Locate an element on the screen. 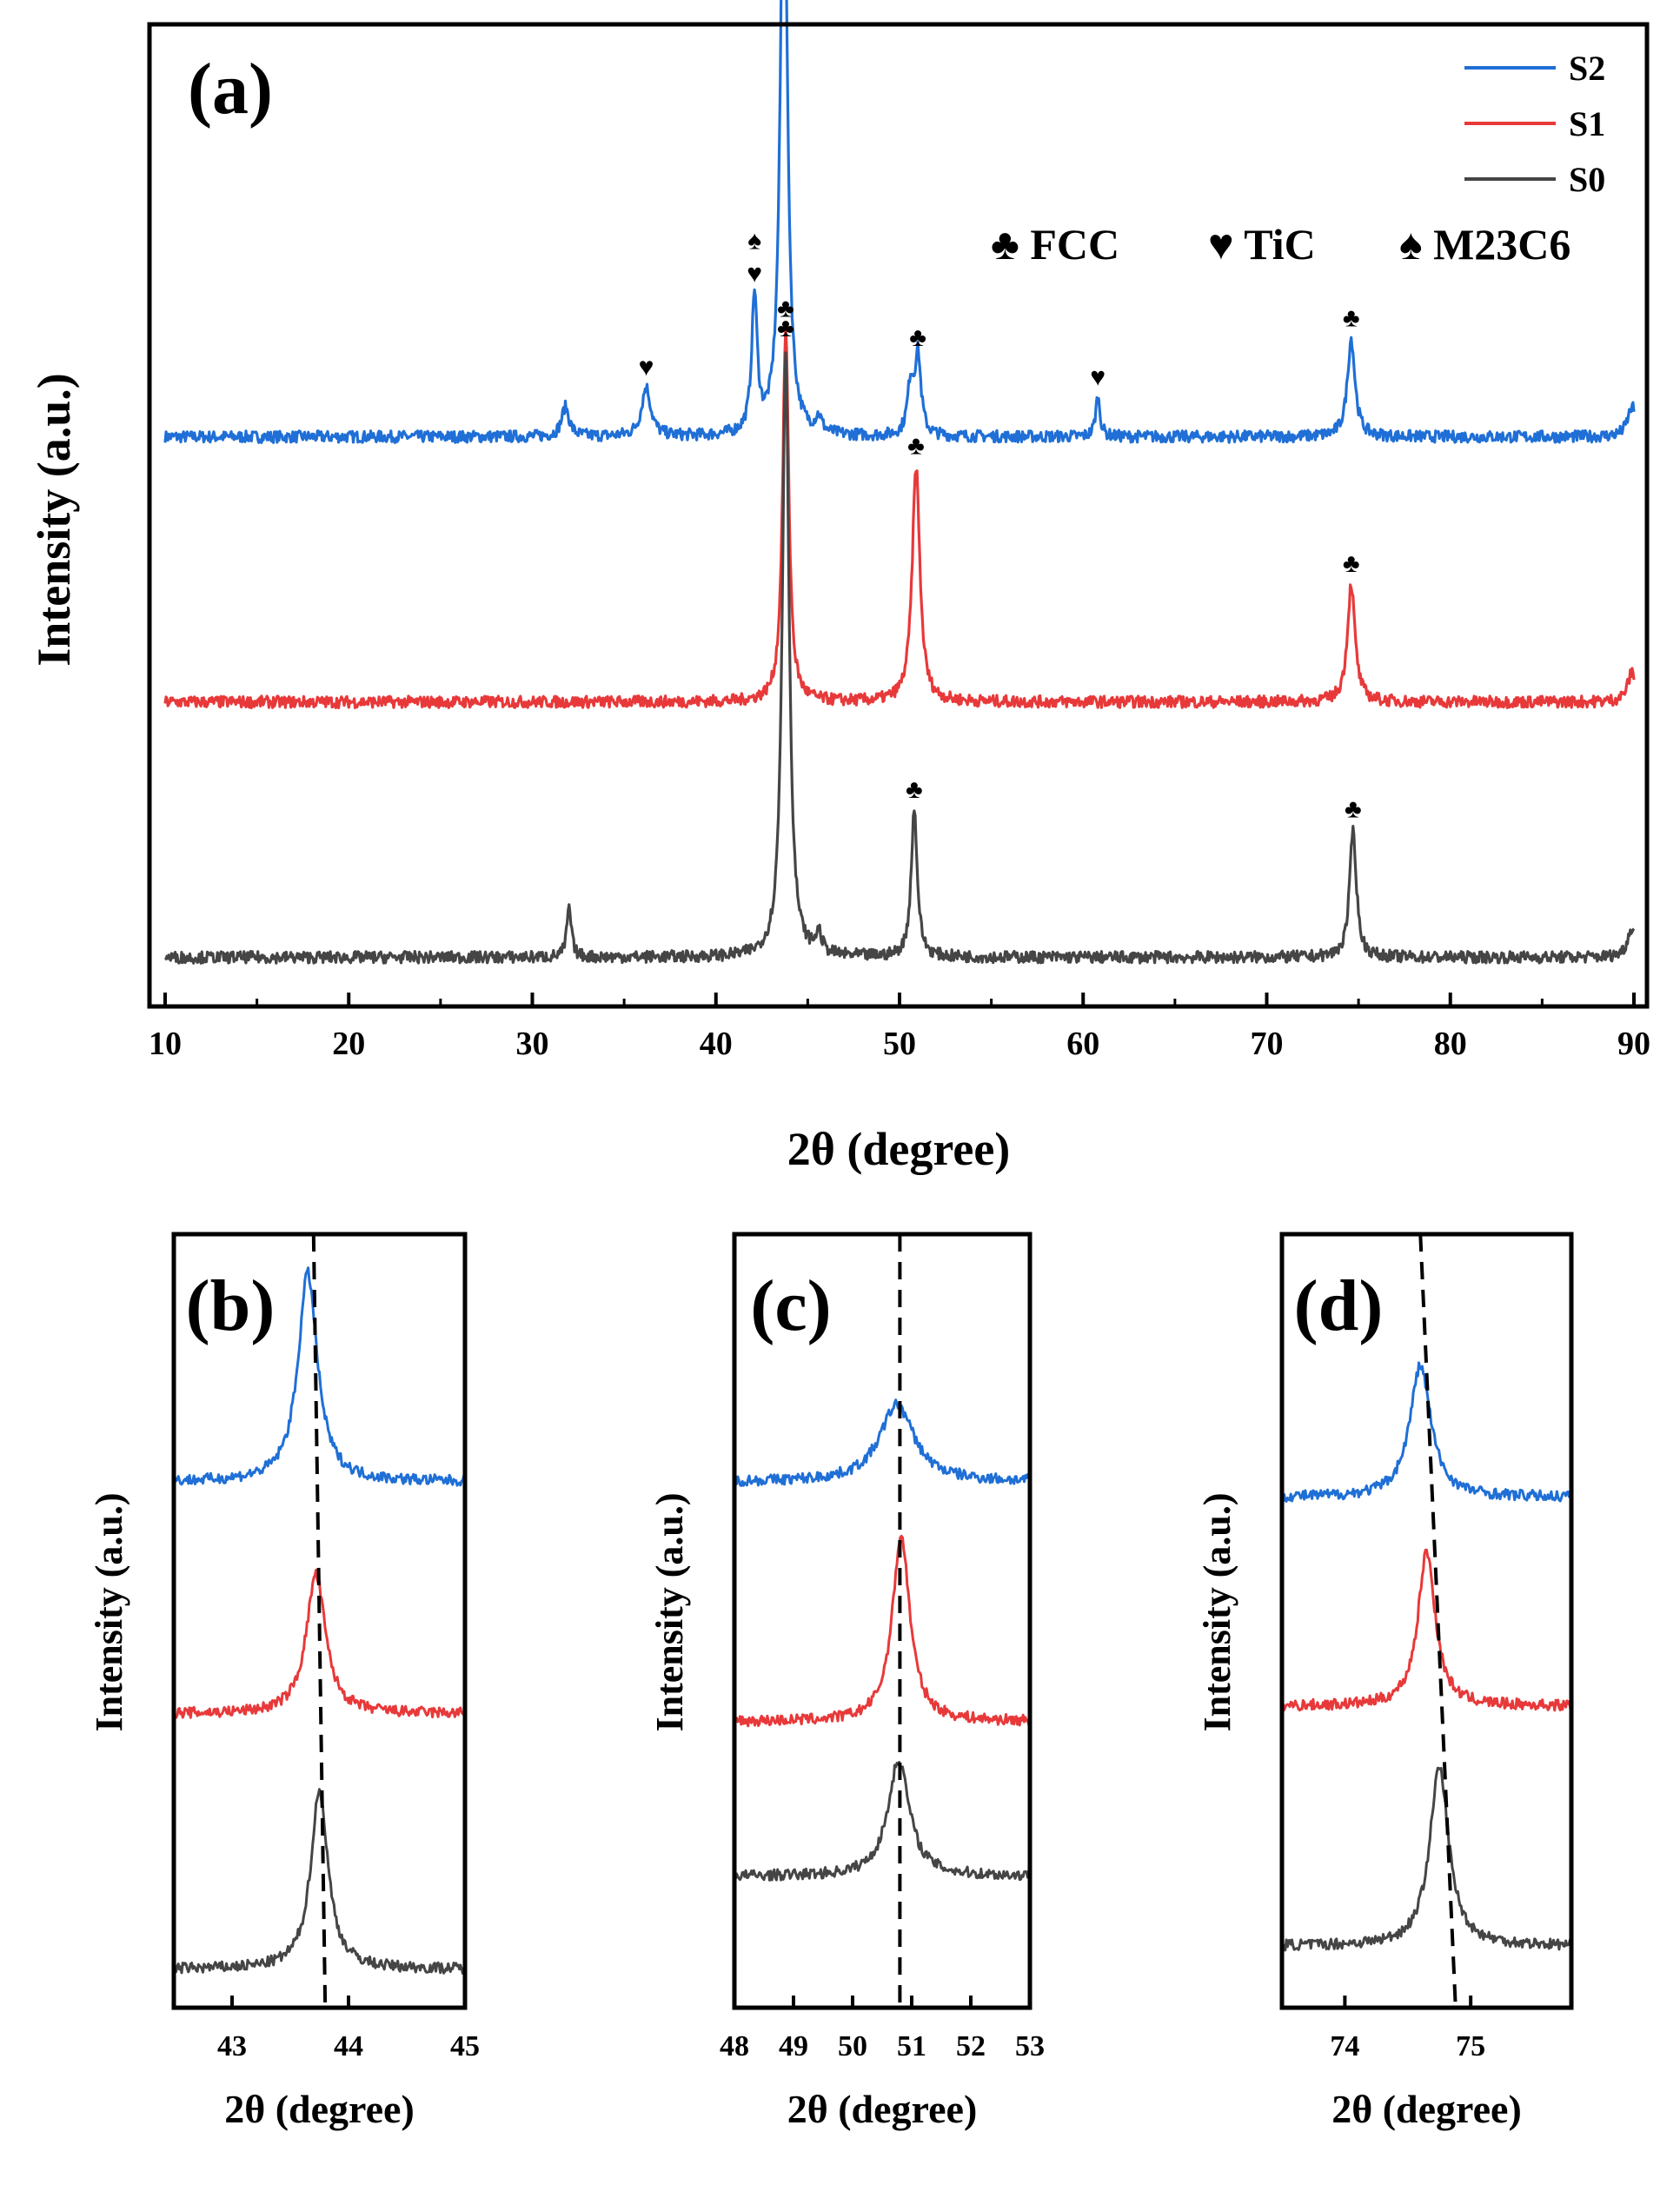 This screenshot has height=2205, width=1680. panel-d: 74 75 2θ (degree) Intensity (a.u.) (d) is located at coordinates (1385, 1681).